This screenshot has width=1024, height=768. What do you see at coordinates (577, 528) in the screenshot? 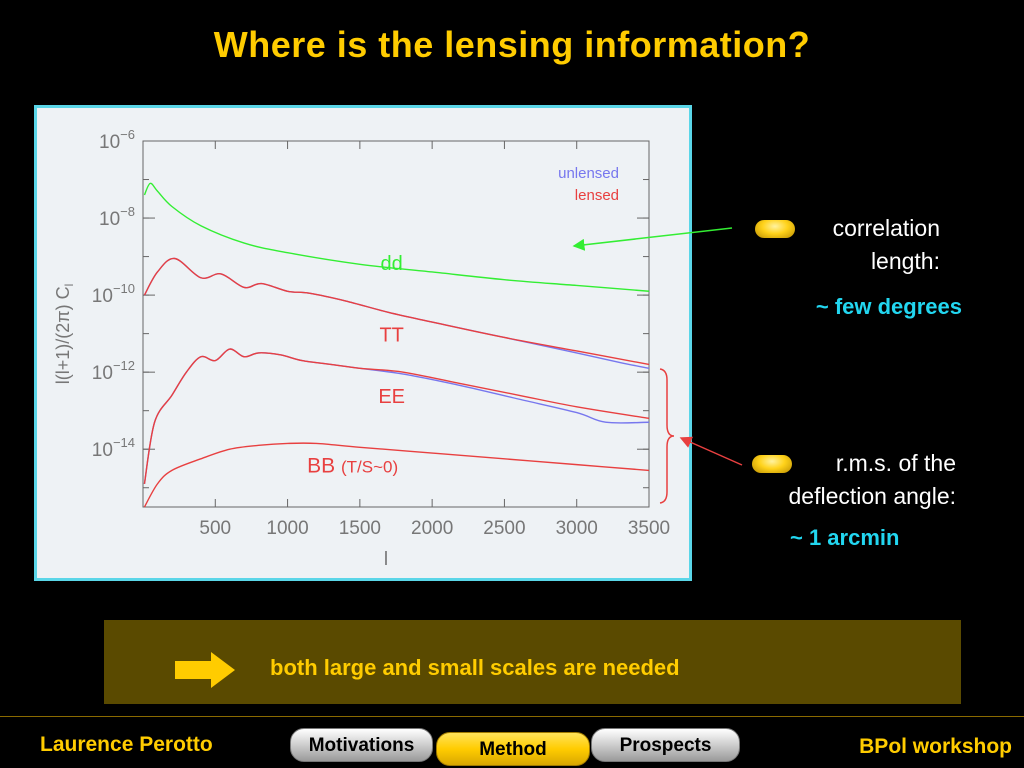
I see `x-tick-label: 3000` at bounding box center [577, 528].